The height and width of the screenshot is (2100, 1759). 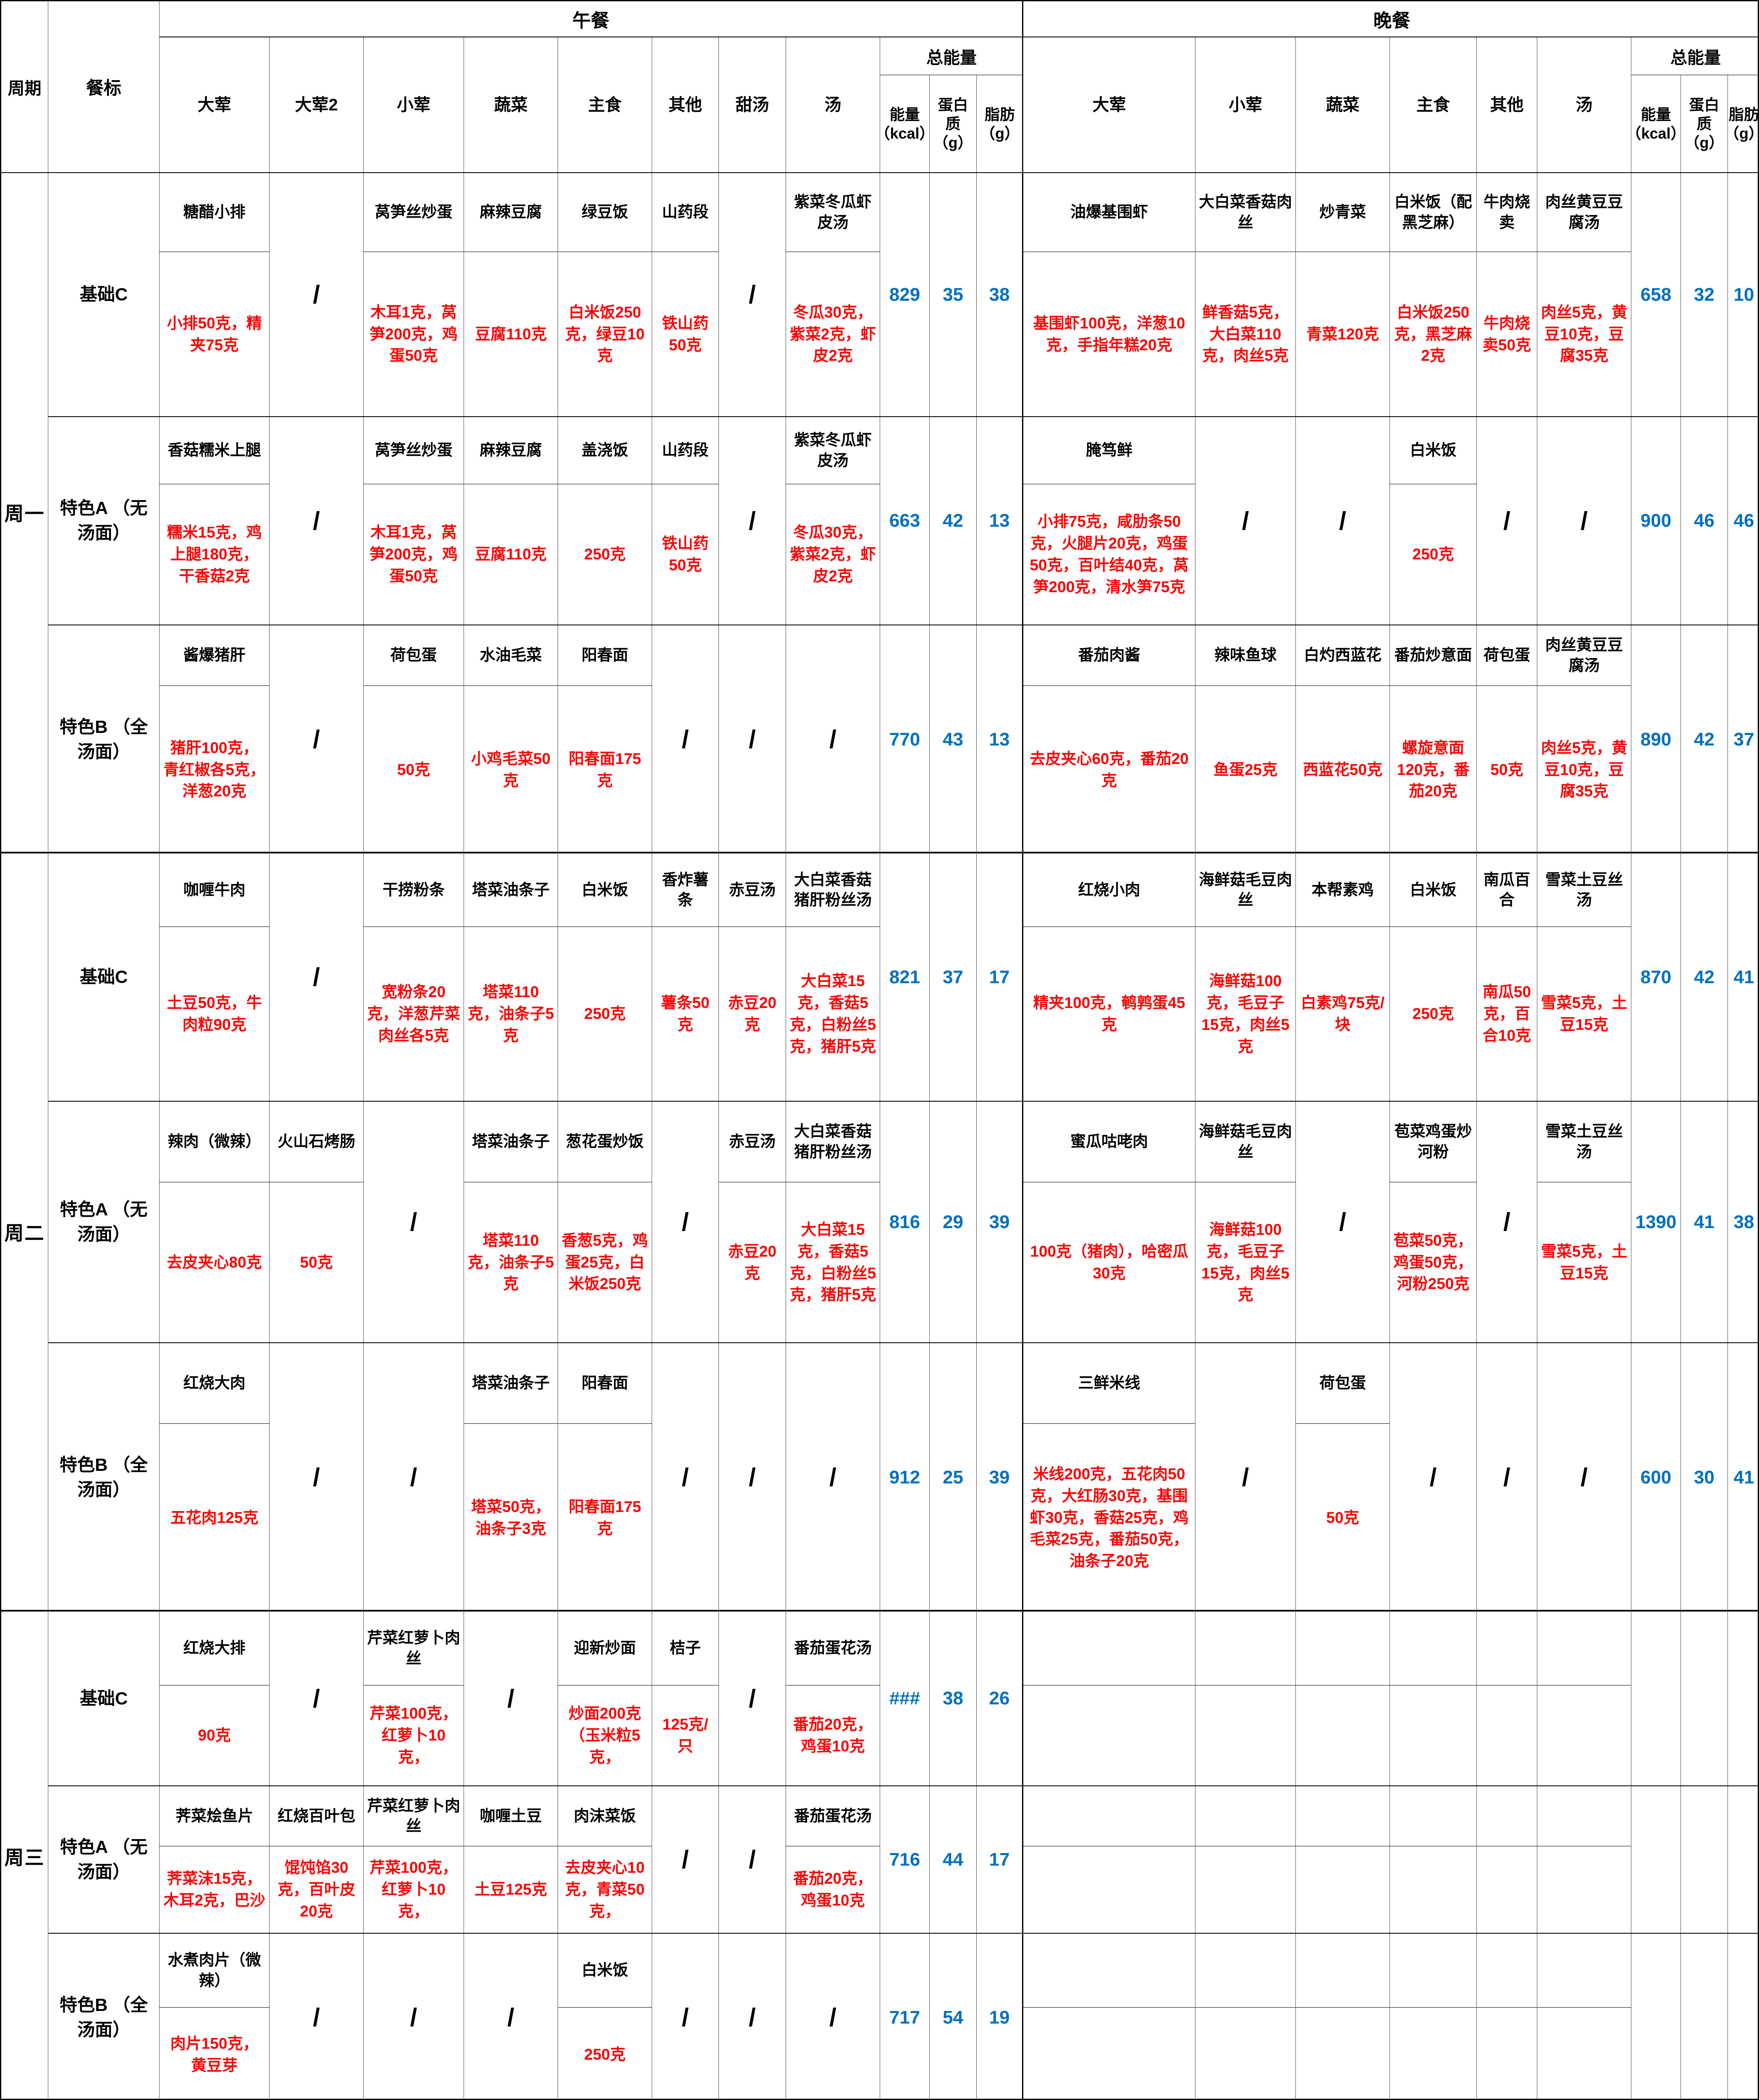 I want to click on dish-name: 苞菜鸡蛋炒河粉, so click(x=1433, y=1142).